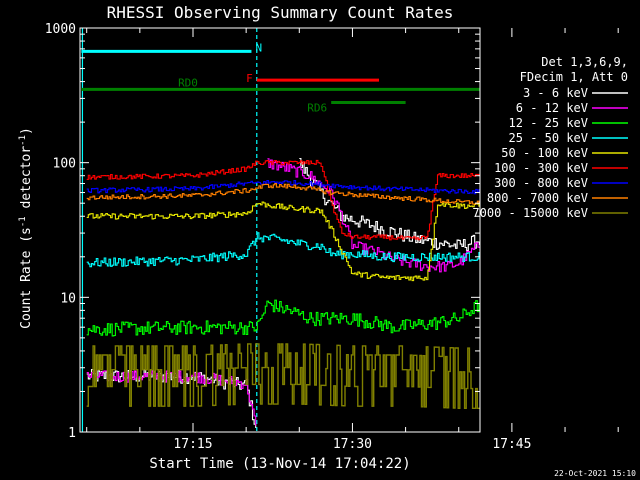 The width and height of the screenshot is (640, 480). I want to click on legend-label: 25 - 50 keV, so click(548, 138).